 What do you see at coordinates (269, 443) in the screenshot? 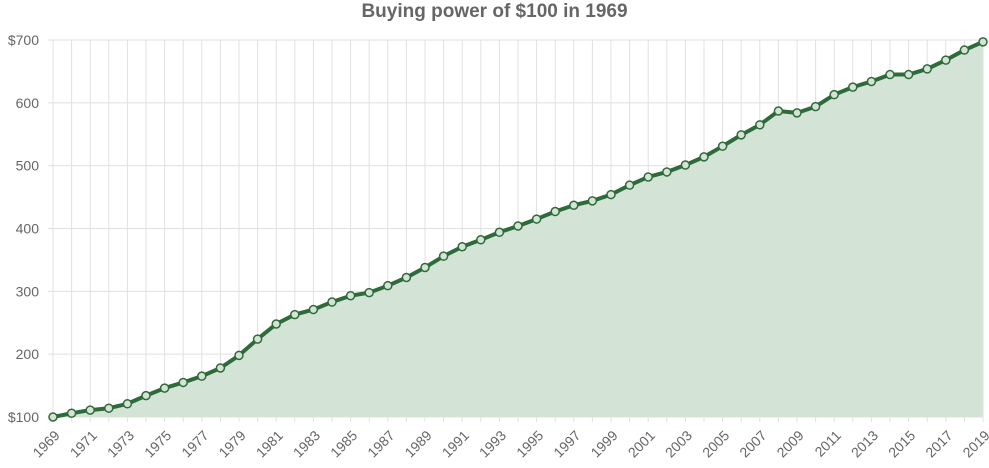
I see `x-tick-label: 1981` at bounding box center [269, 443].